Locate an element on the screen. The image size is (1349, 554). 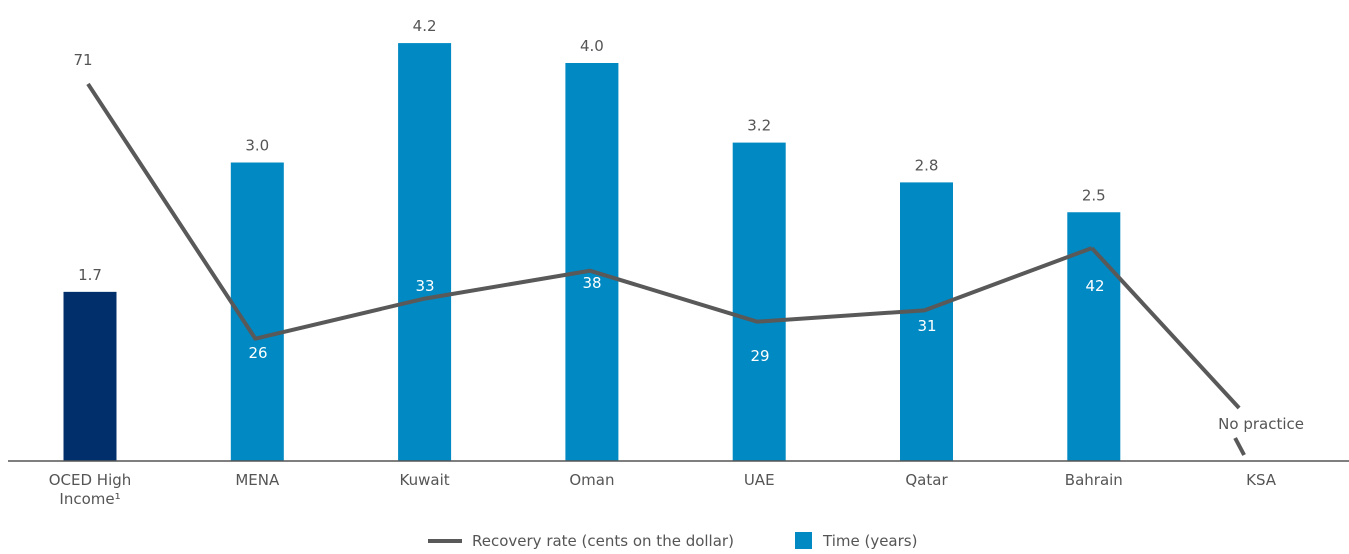
line-drop-segment-end is located at coordinates (1239, 446).